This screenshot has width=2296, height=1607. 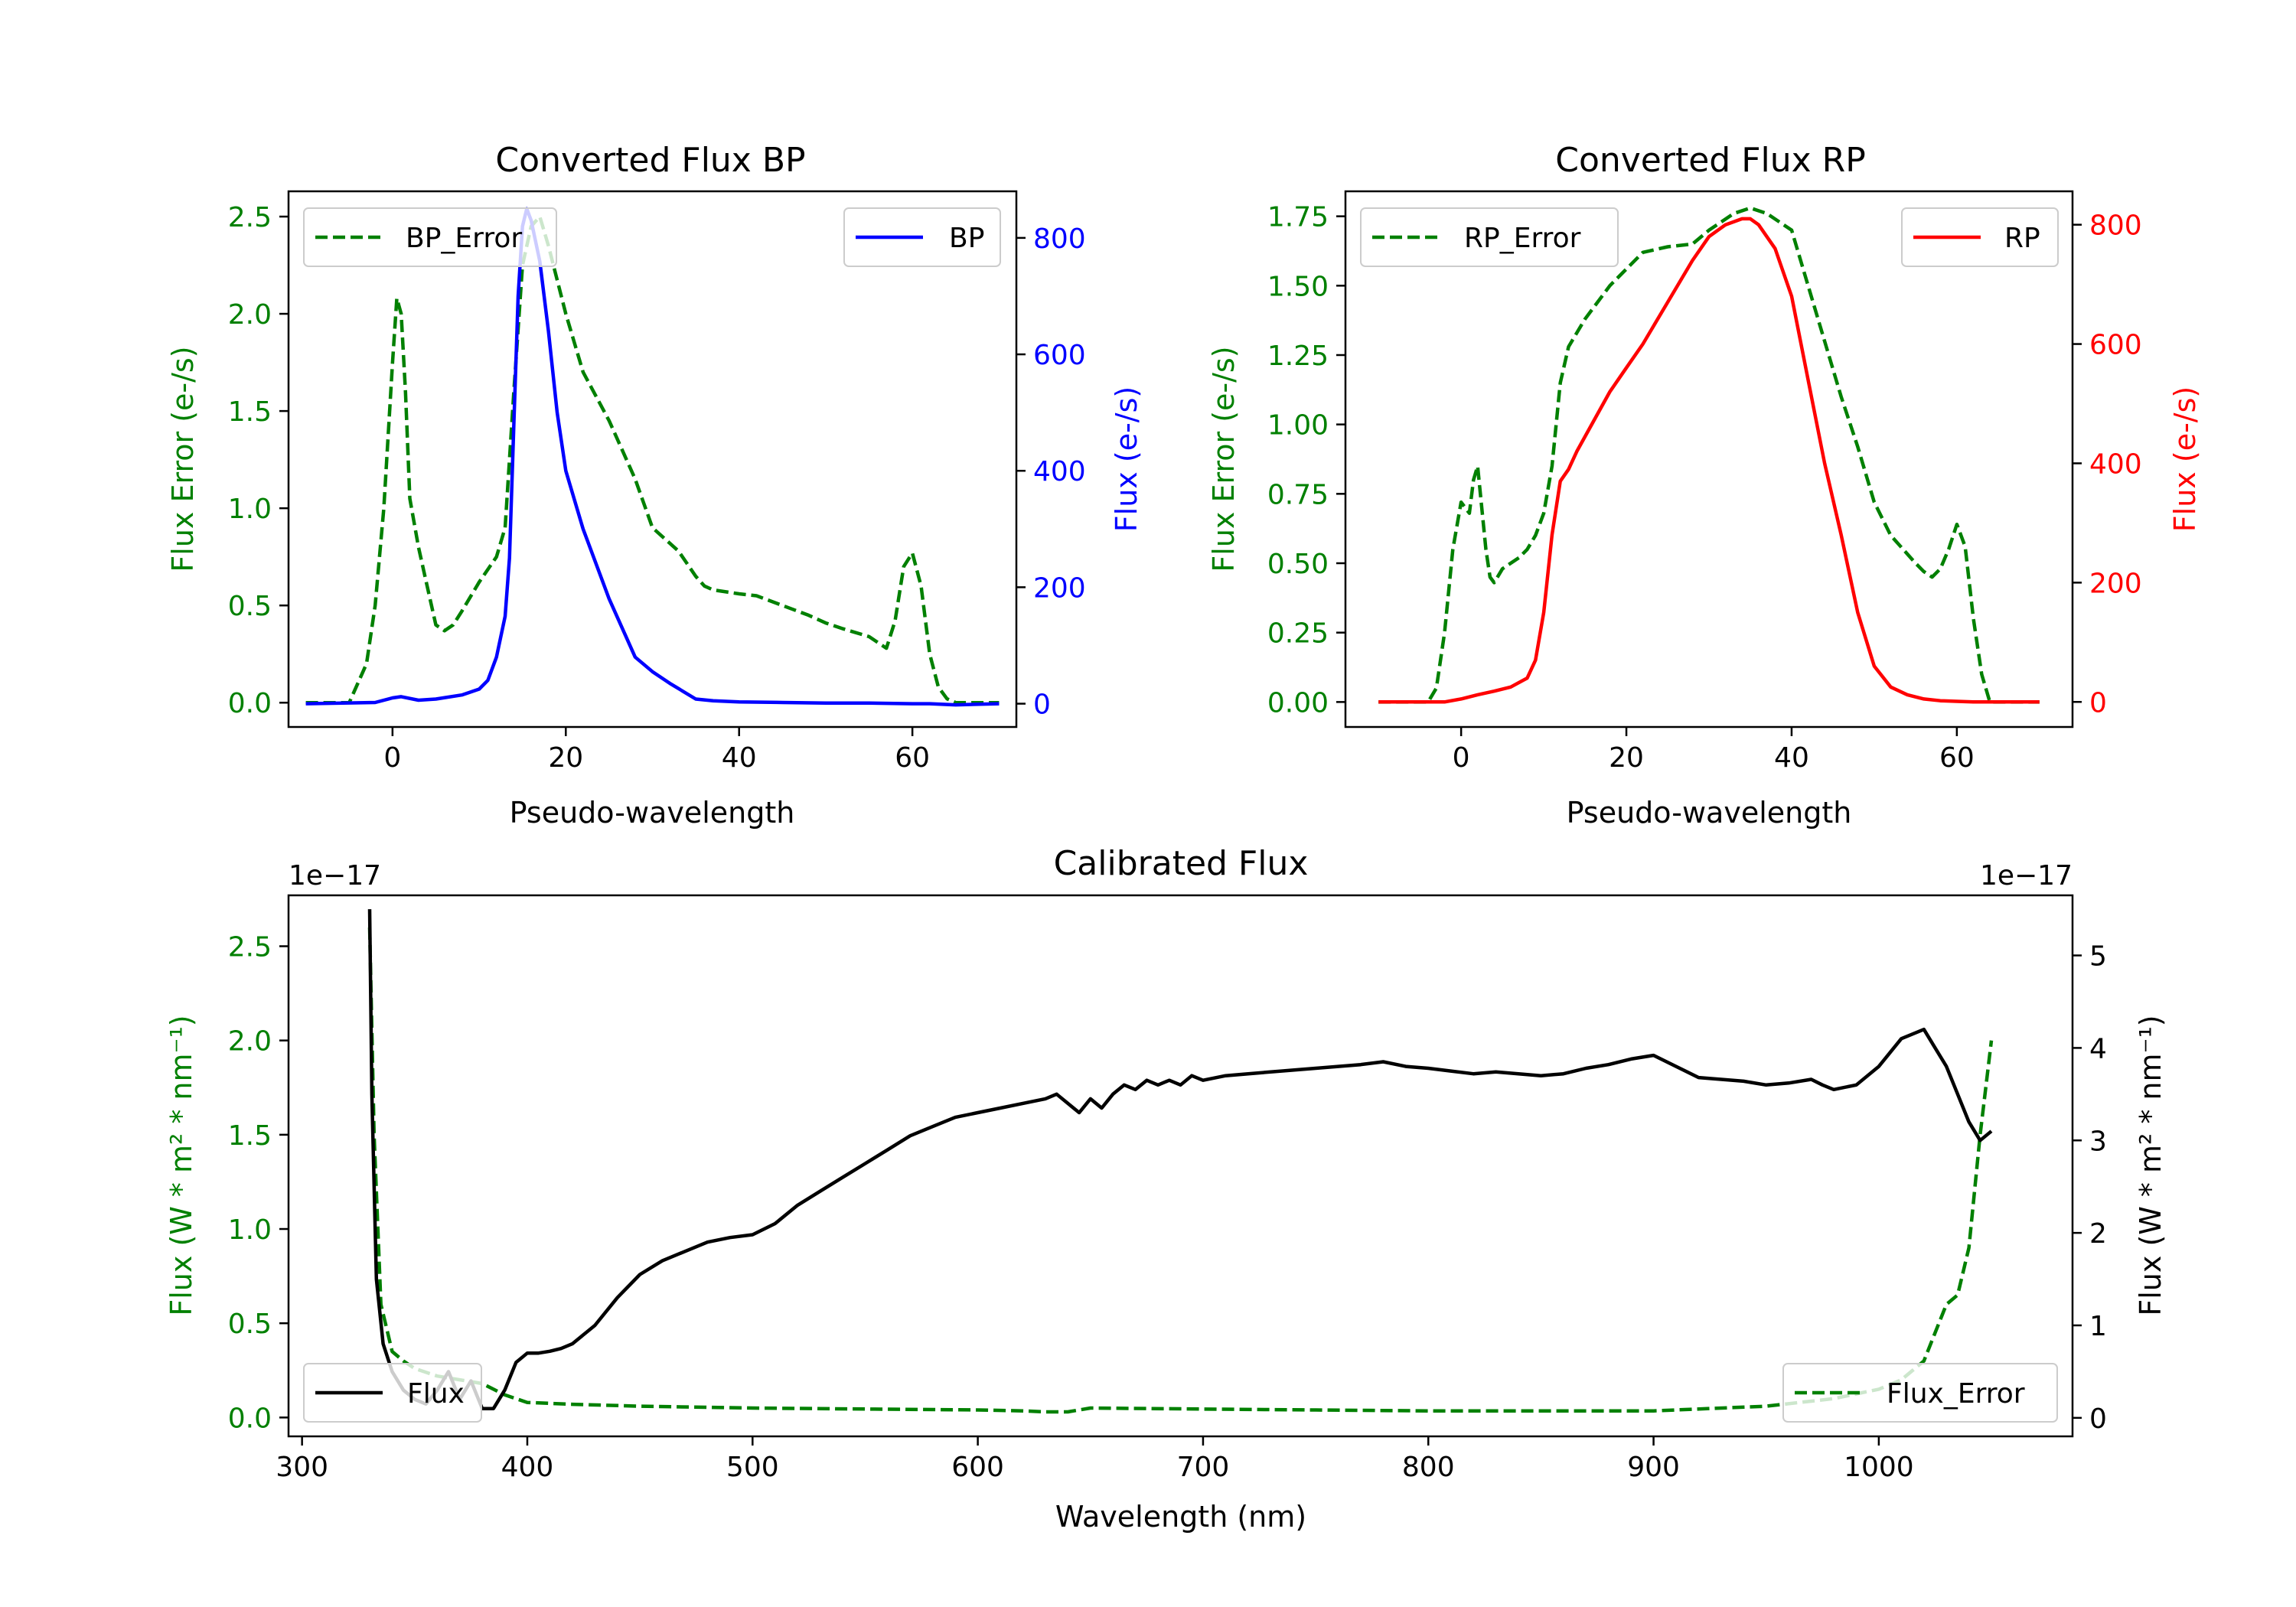 What do you see at coordinates (2115, 464) in the screenshot?
I see `rp-right-y-tick-label: 400` at bounding box center [2115, 464].